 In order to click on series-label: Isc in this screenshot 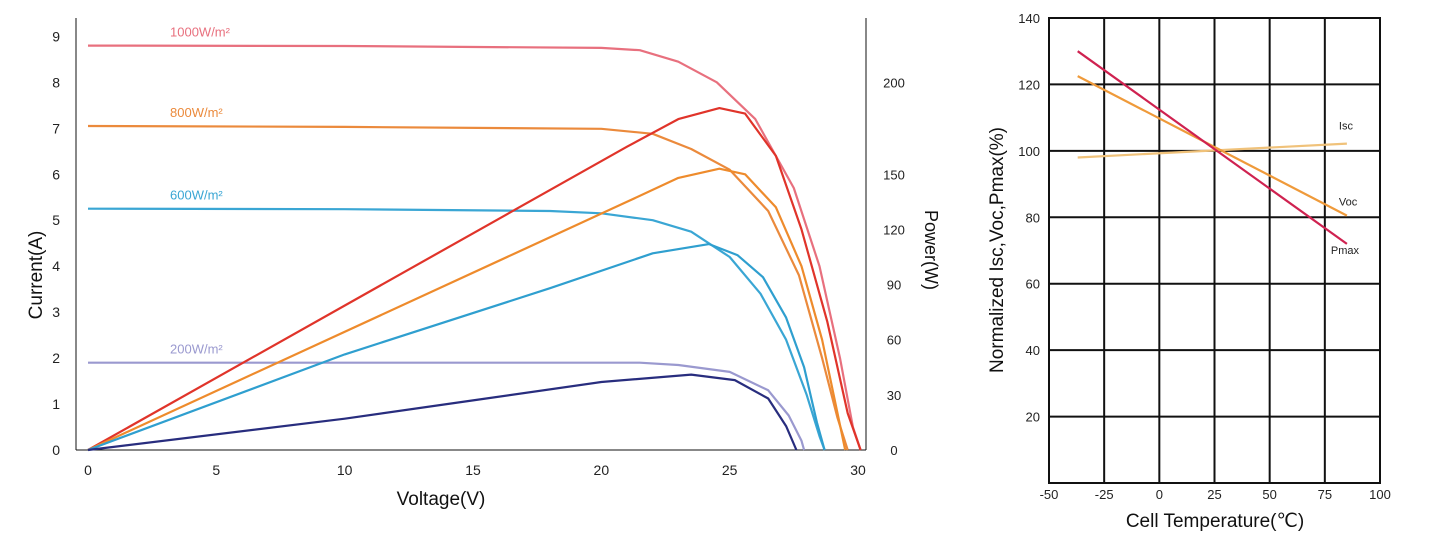, I will do `click(1346, 127)`.